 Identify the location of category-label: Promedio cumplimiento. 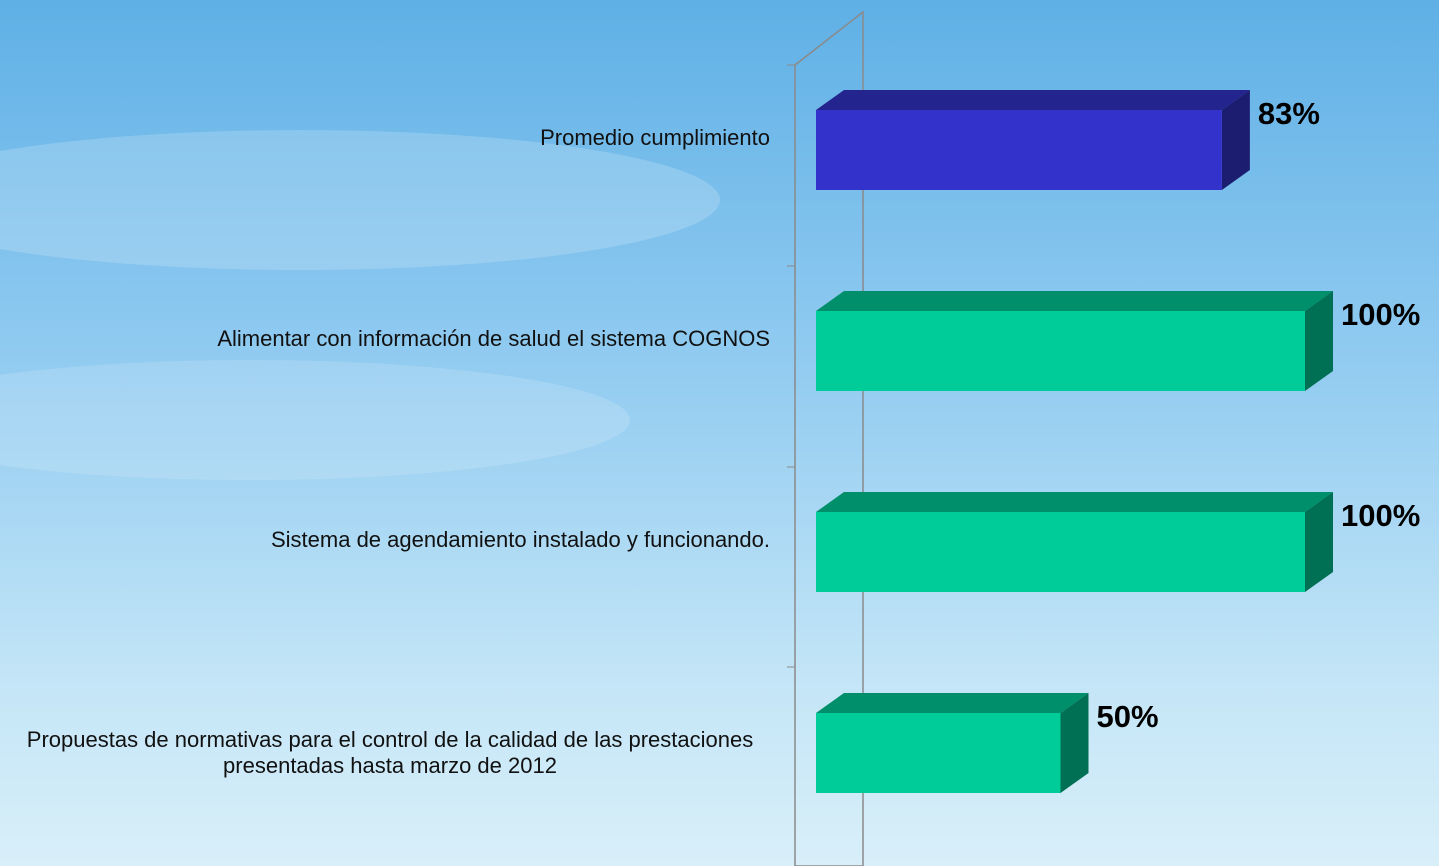
(655, 137).